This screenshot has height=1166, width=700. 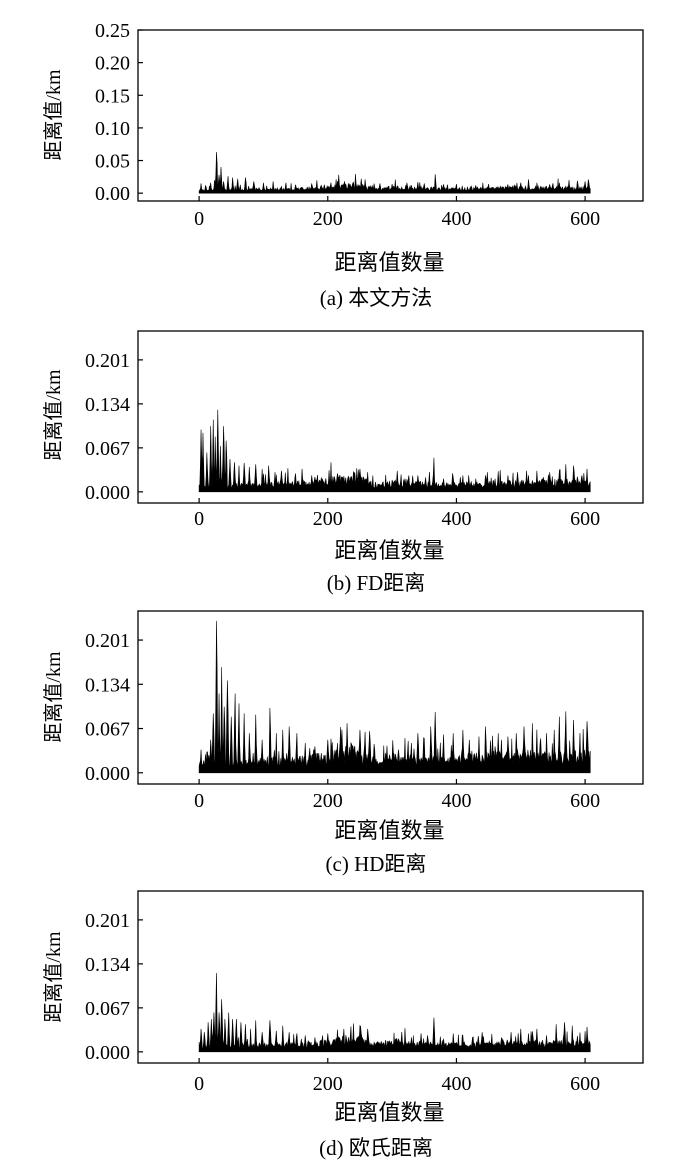 I want to click on y-tick-label: 0.10, so click(x=112, y=129).